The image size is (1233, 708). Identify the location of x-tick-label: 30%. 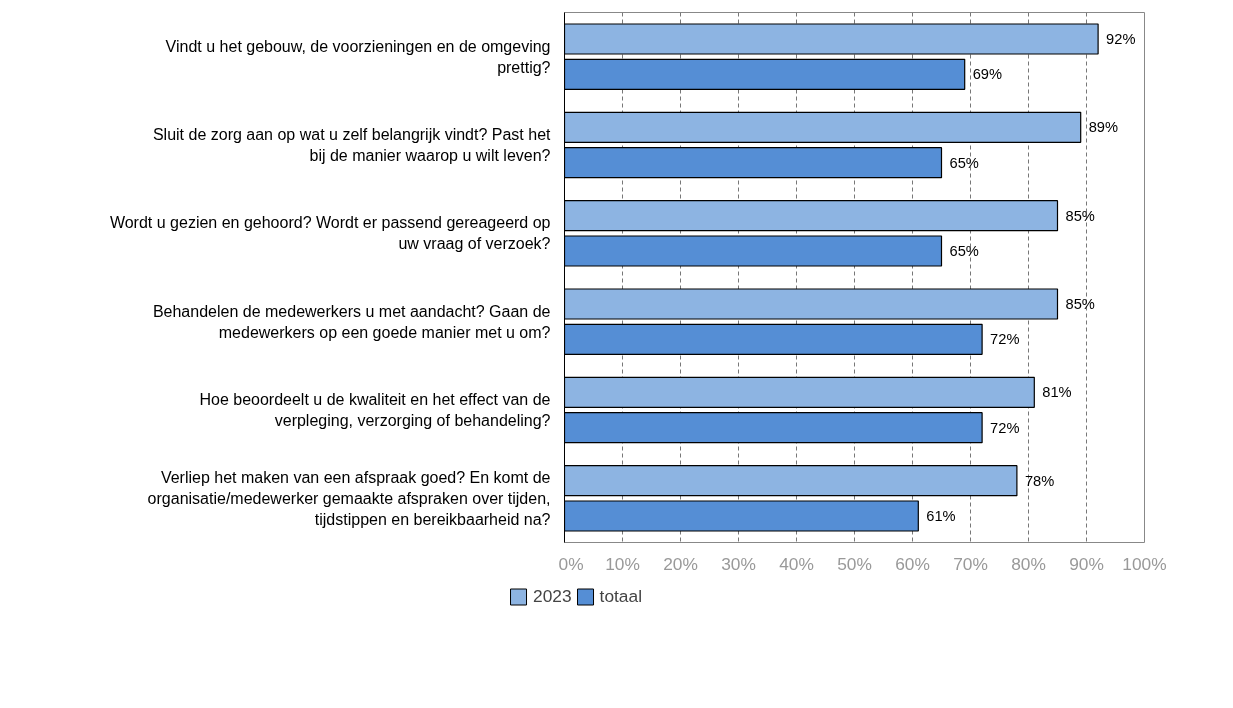
(738, 563).